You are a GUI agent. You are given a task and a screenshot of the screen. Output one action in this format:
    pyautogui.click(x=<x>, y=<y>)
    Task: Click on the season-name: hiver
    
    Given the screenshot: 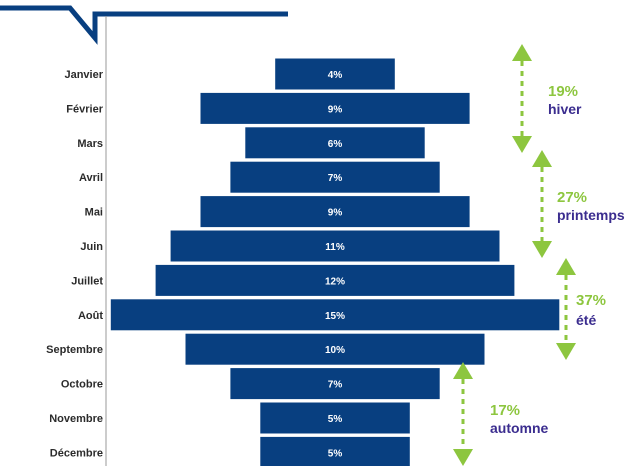 What is the action you would take?
    pyautogui.click(x=565, y=109)
    